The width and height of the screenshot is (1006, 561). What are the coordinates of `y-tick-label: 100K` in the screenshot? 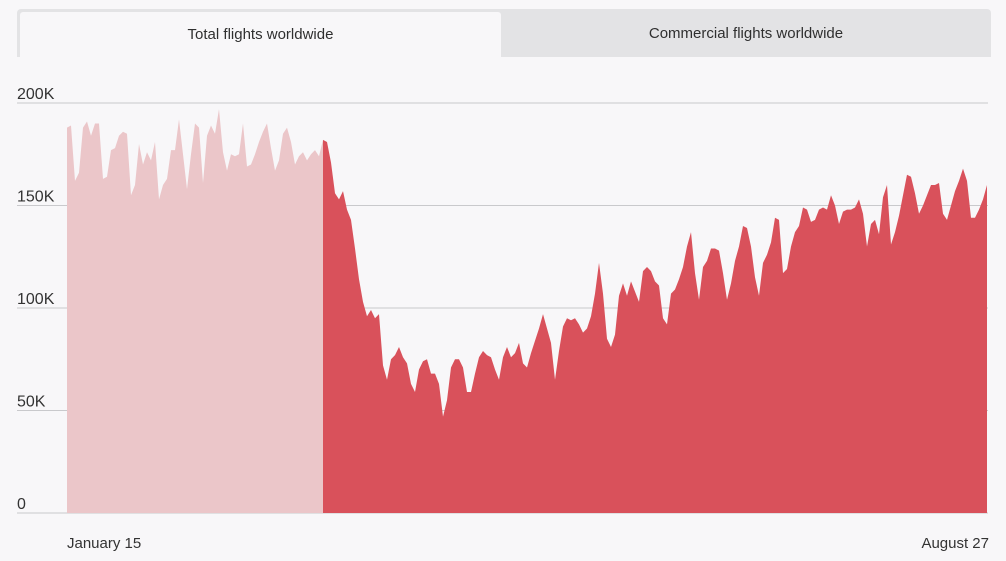 It's located at (36, 299).